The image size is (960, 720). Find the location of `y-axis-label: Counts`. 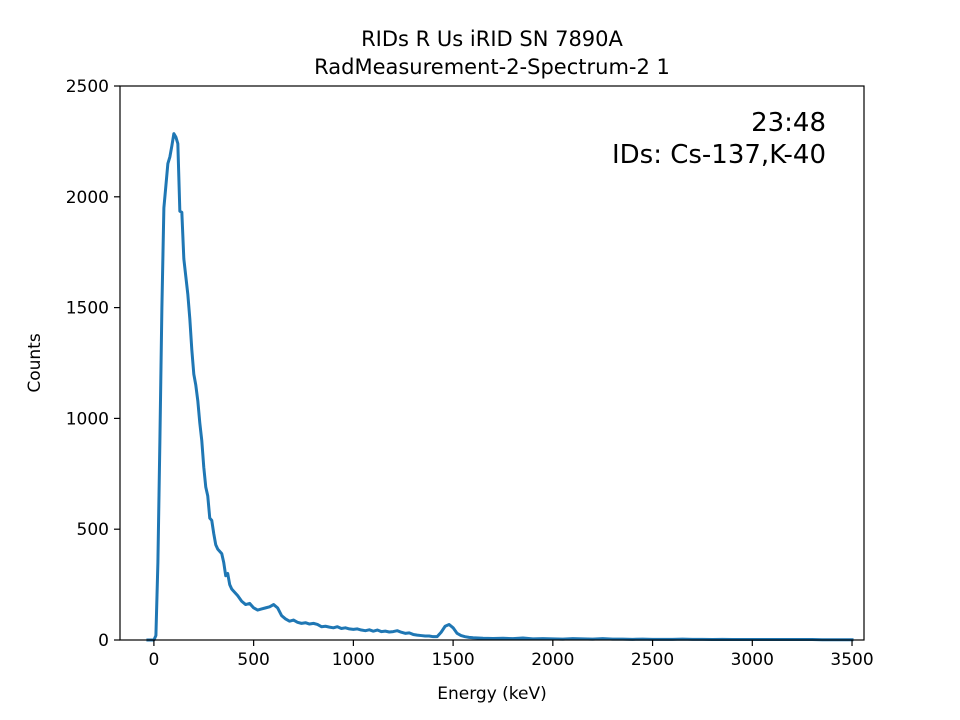

y-axis-label: Counts is located at coordinates (35, 362).